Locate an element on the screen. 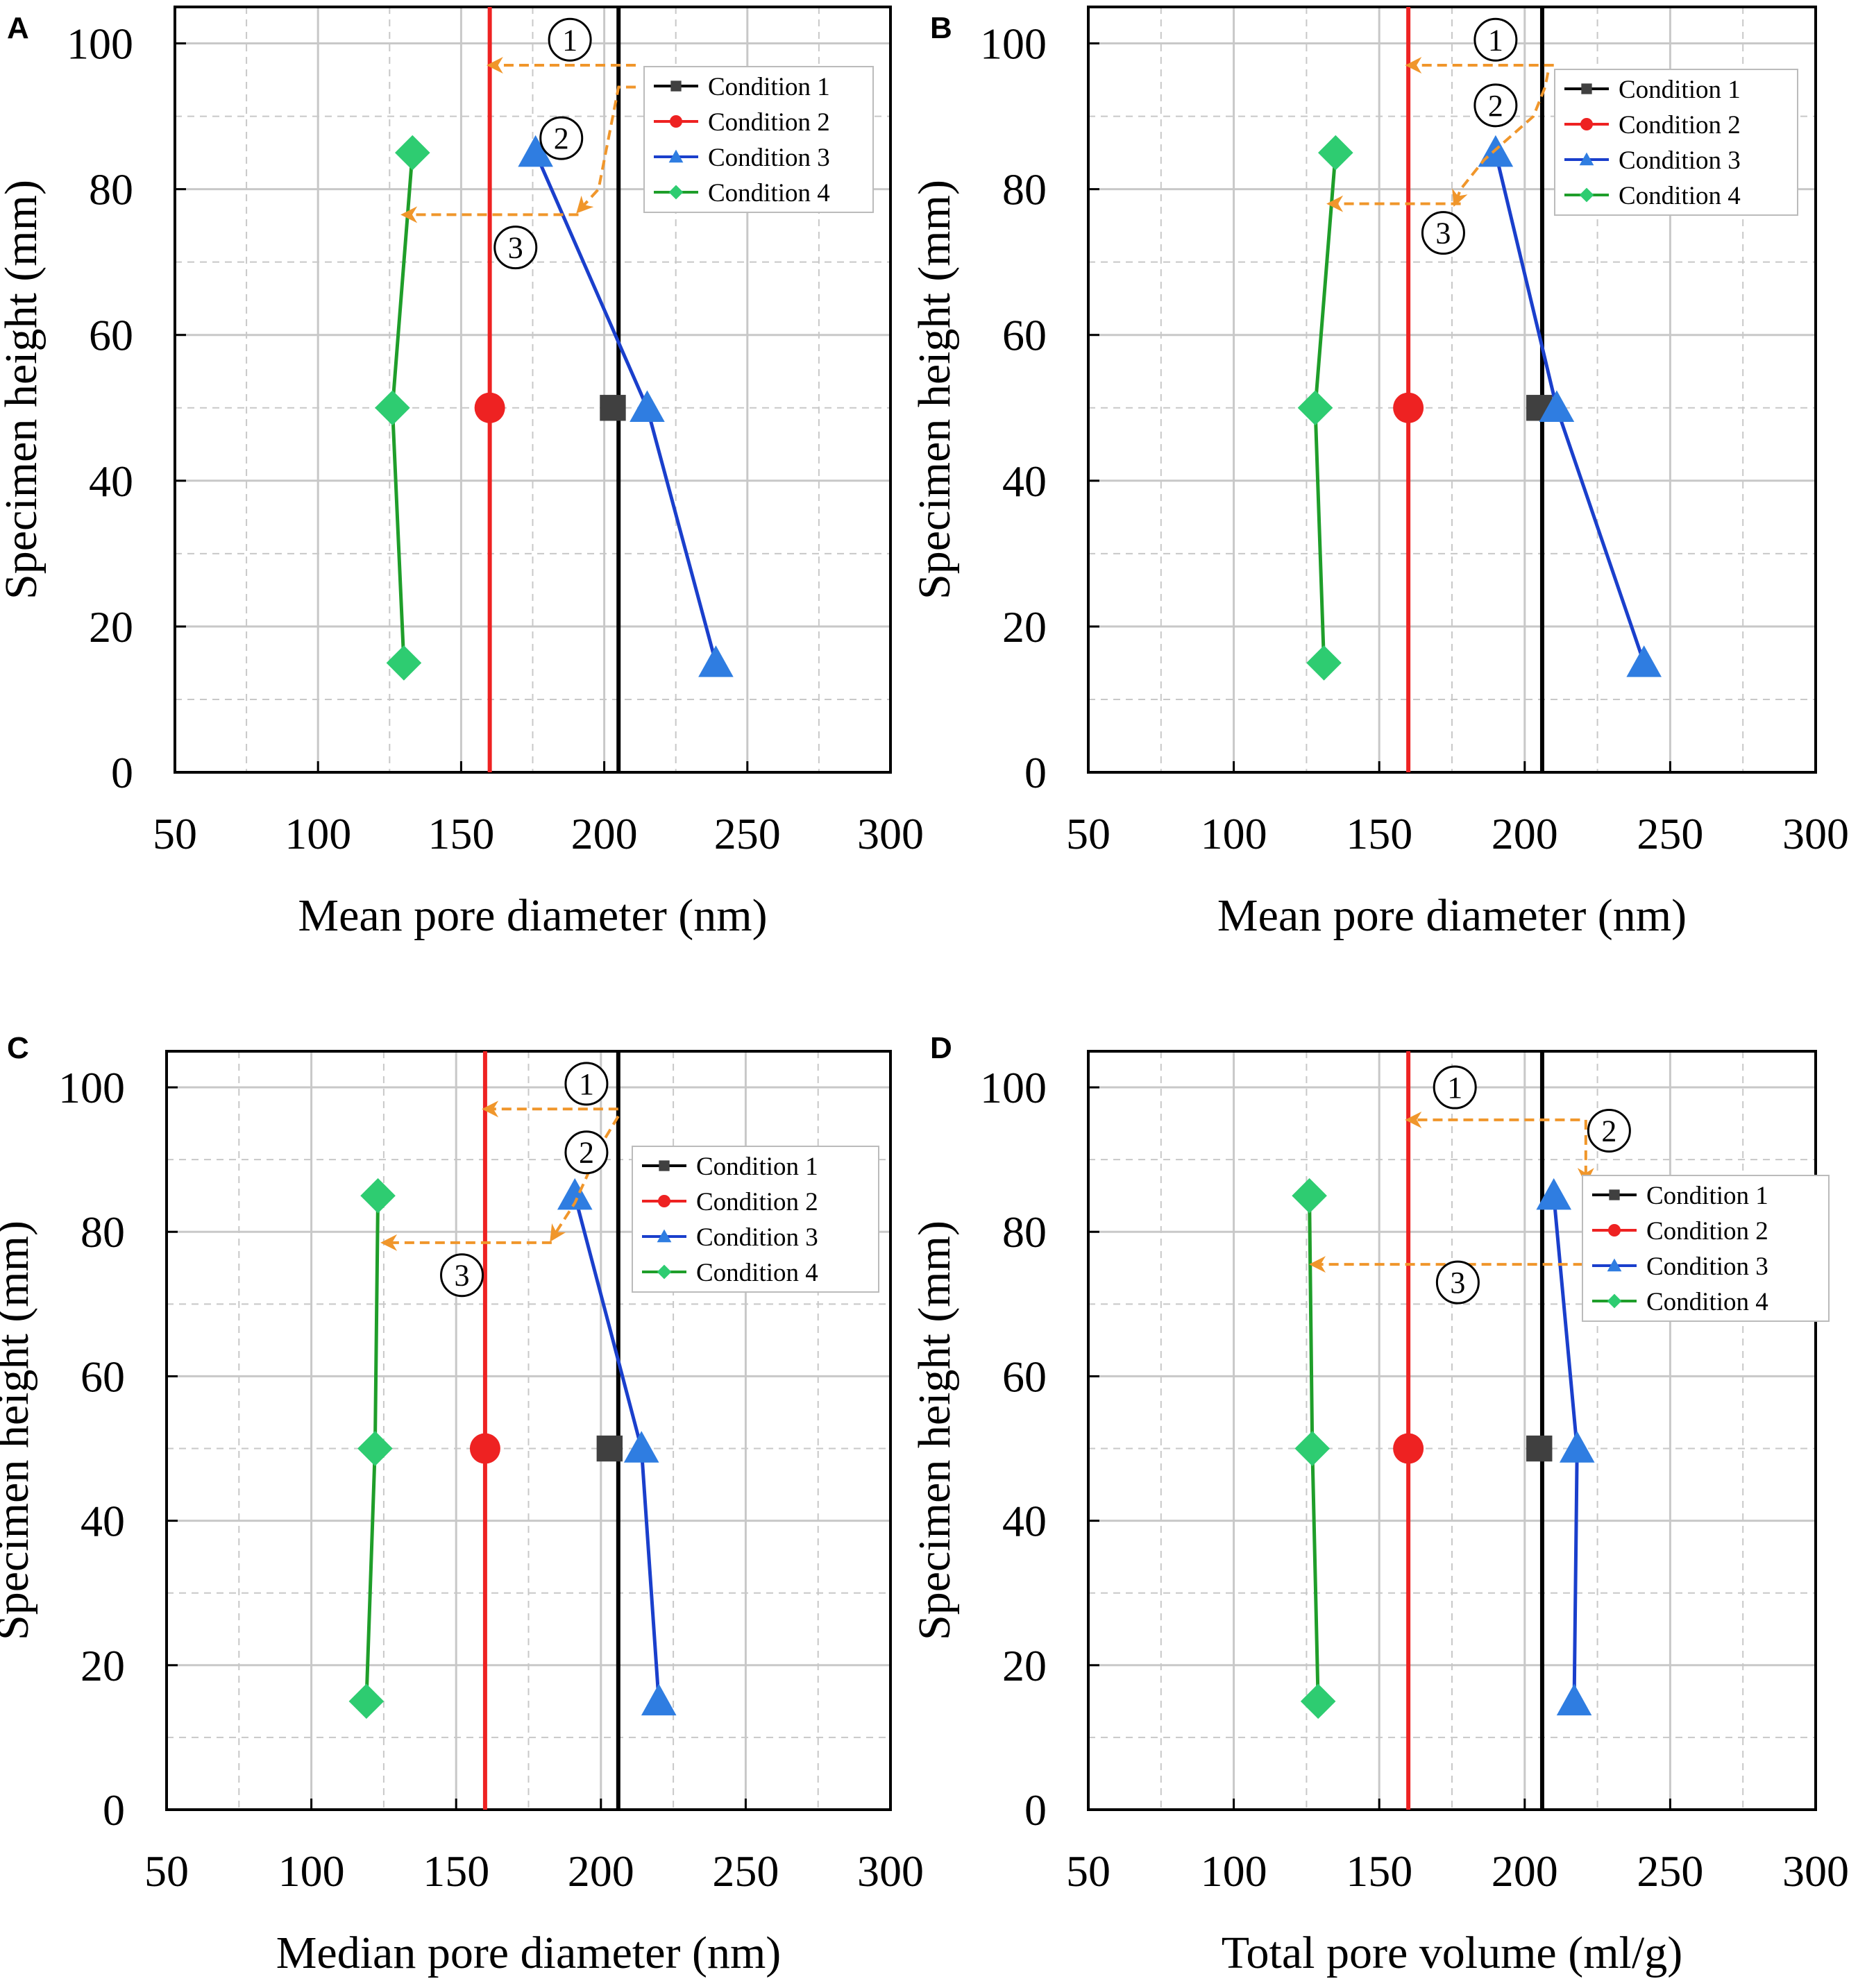  panel-c-x-tick-label: 150 is located at coordinates (456, 1871).